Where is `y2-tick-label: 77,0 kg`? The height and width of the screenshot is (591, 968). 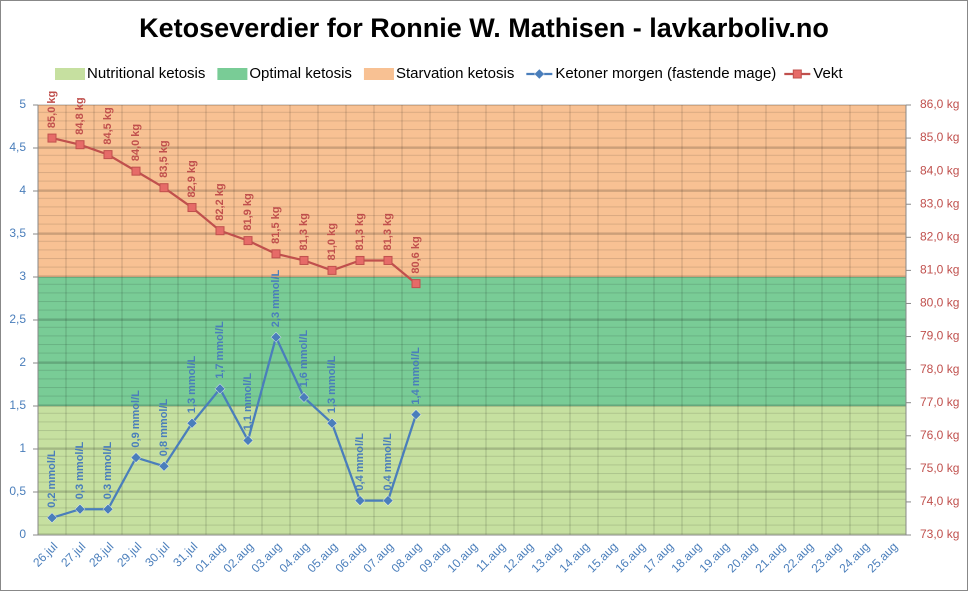
y2-tick-label: 77,0 kg is located at coordinates (939, 402).